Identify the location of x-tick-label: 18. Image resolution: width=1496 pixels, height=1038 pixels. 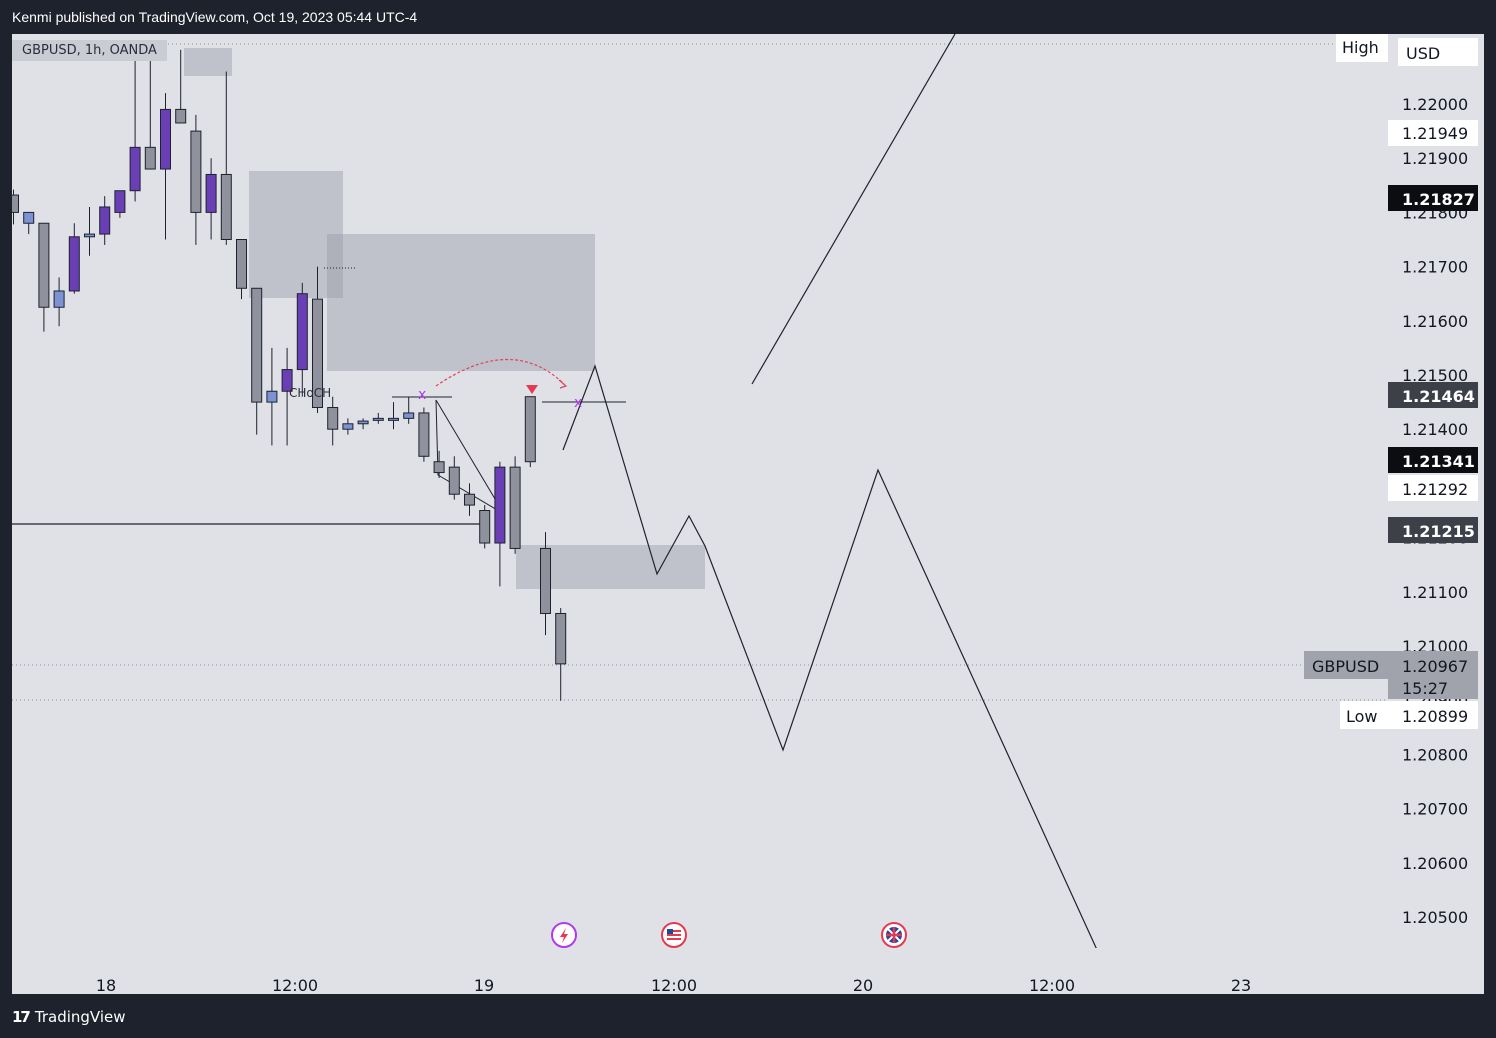
(106, 985).